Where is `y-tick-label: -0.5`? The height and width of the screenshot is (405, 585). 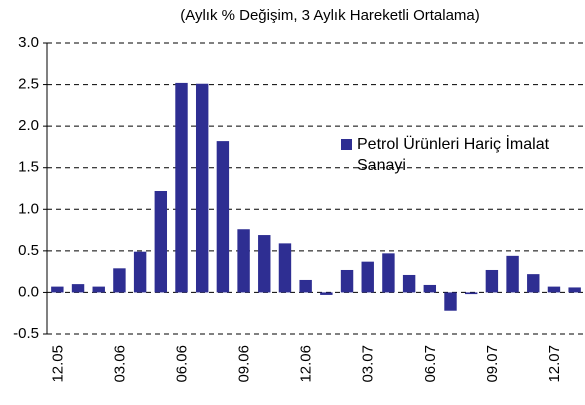 y-tick-label: -0.5 is located at coordinates (26, 333).